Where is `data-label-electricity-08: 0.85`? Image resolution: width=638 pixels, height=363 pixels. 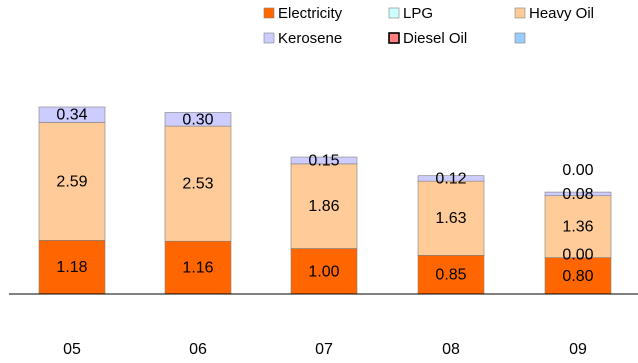 data-label-electricity-08: 0.85 is located at coordinates (450, 275).